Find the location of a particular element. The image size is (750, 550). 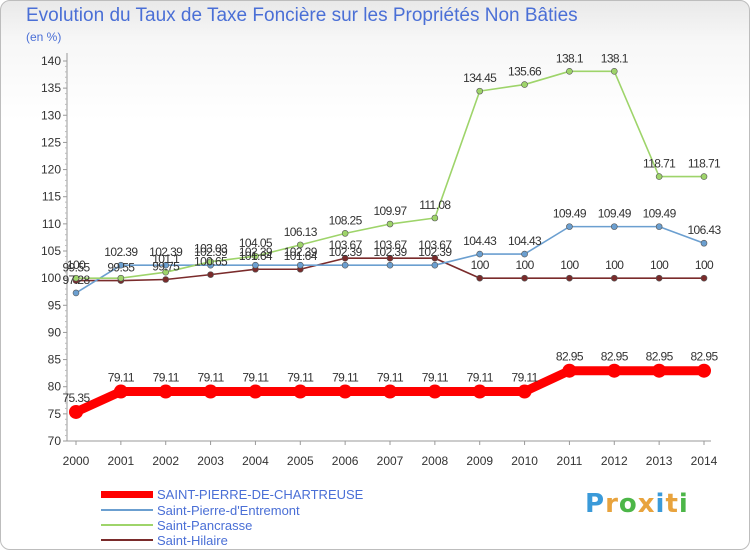

legend-swatch is located at coordinates (127, 494).